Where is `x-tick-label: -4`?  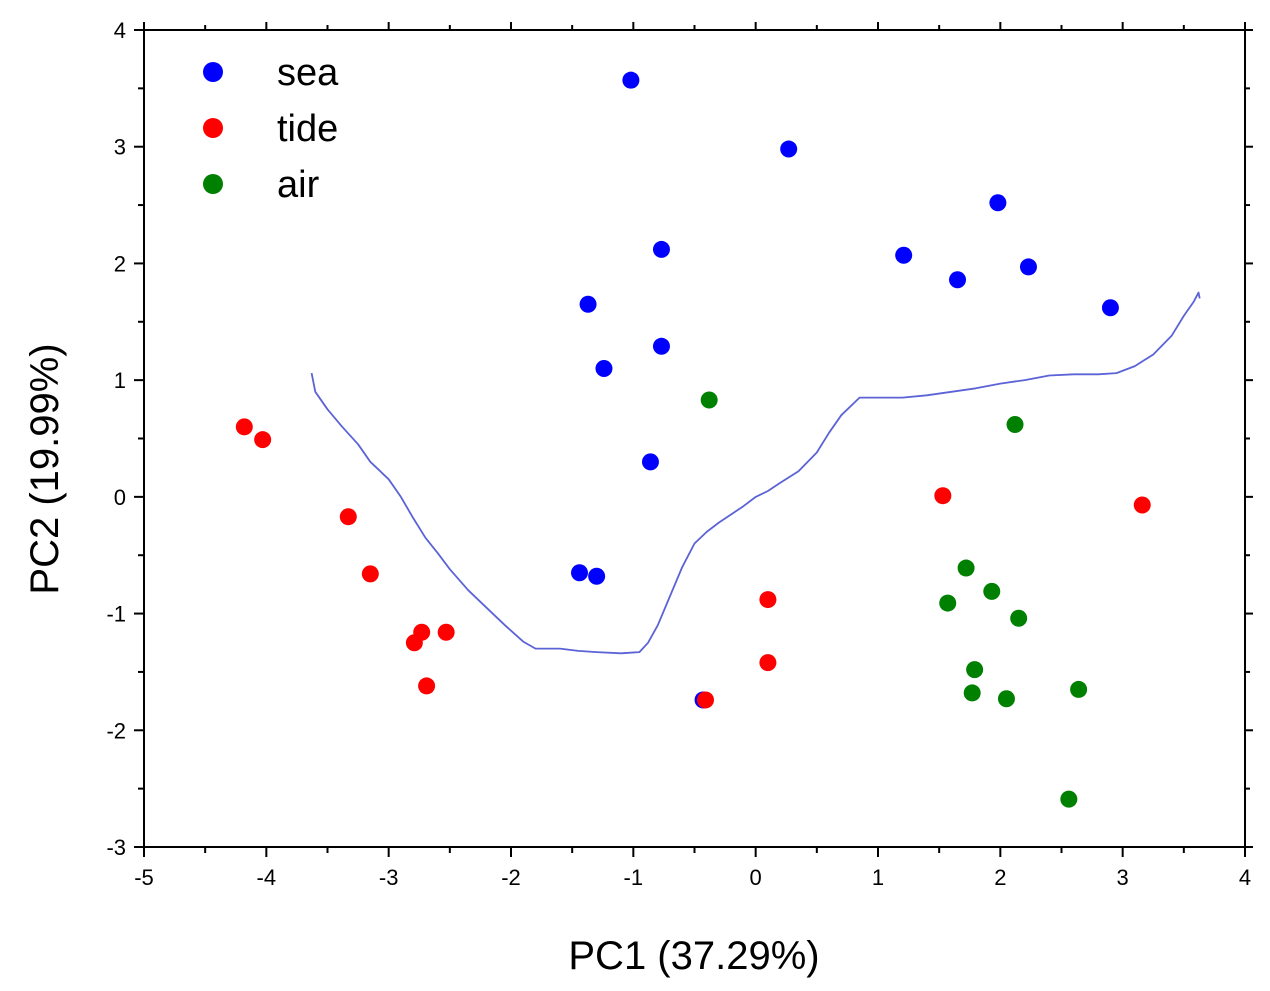
x-tick-label: -4 is located at coordinates (267, 877).